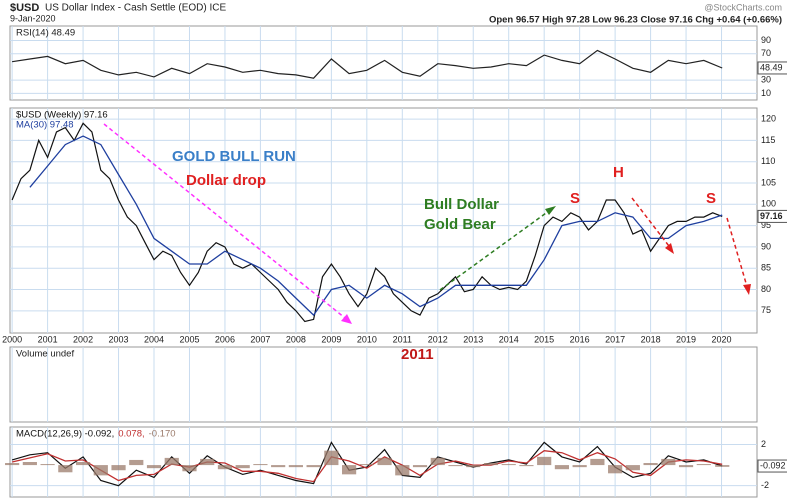  What do you see at coordinates (260, 339) in the screenshot?
I see `x-tick-label: 2007` at bounding box center [260, 339].